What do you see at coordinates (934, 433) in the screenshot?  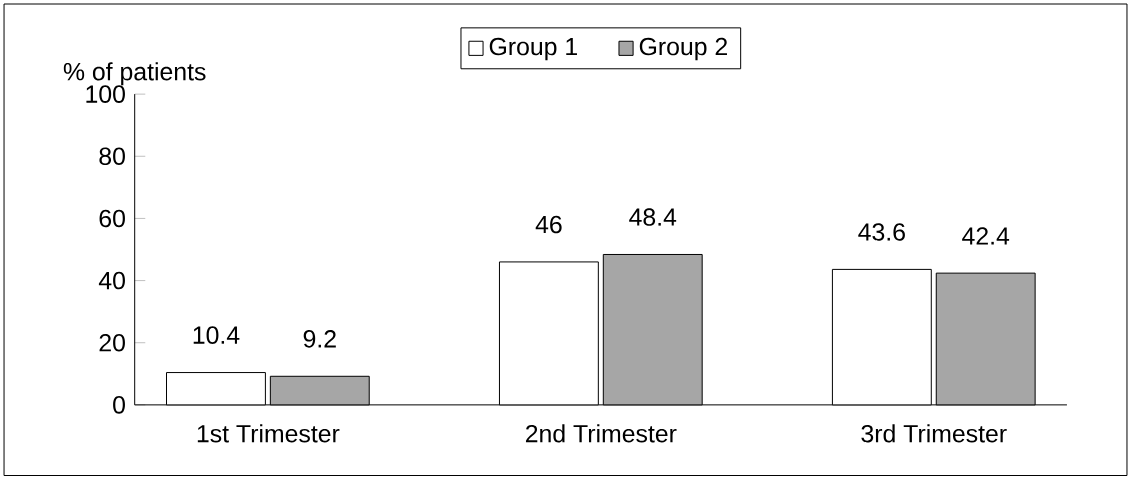 I see `x-tick-label: 3rd Trimester` at bounding box center [934, 433].